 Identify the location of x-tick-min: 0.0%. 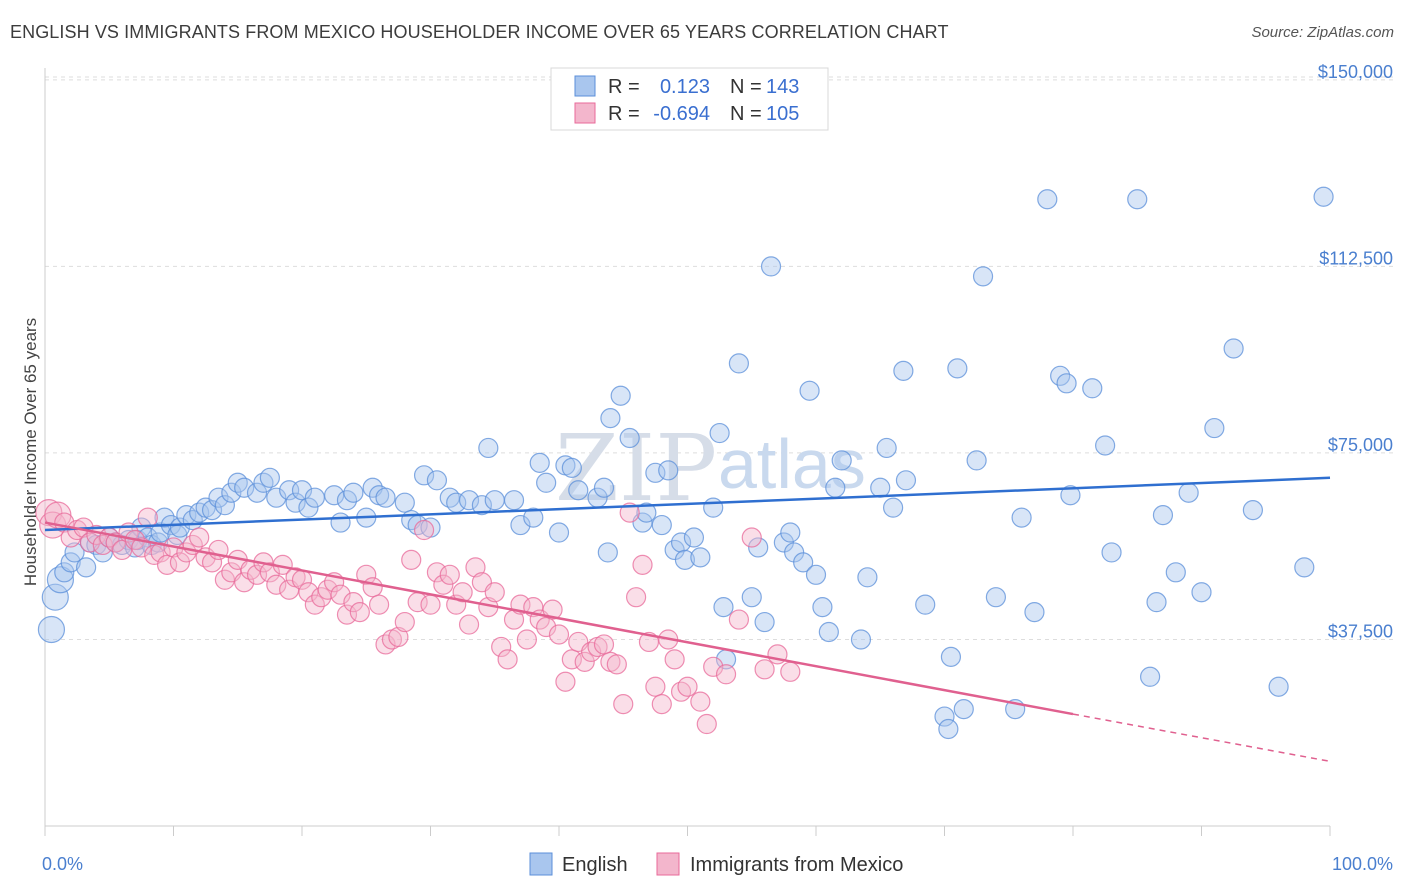
(62, 864).